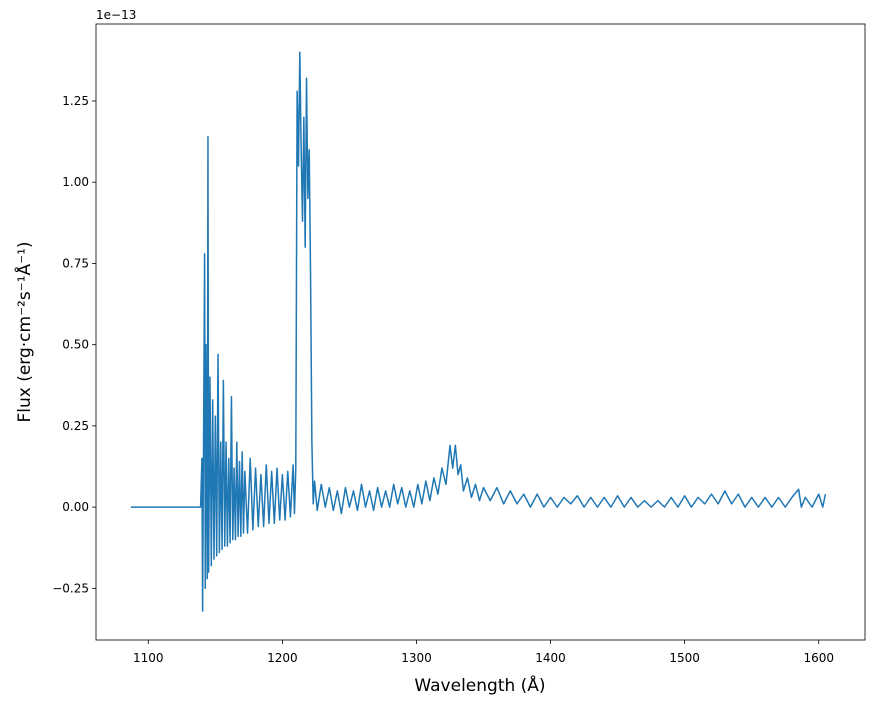 The width and height of the screenshot is (874, 707). I want to click on y-tick-label: 1.25, so click(75, 101).